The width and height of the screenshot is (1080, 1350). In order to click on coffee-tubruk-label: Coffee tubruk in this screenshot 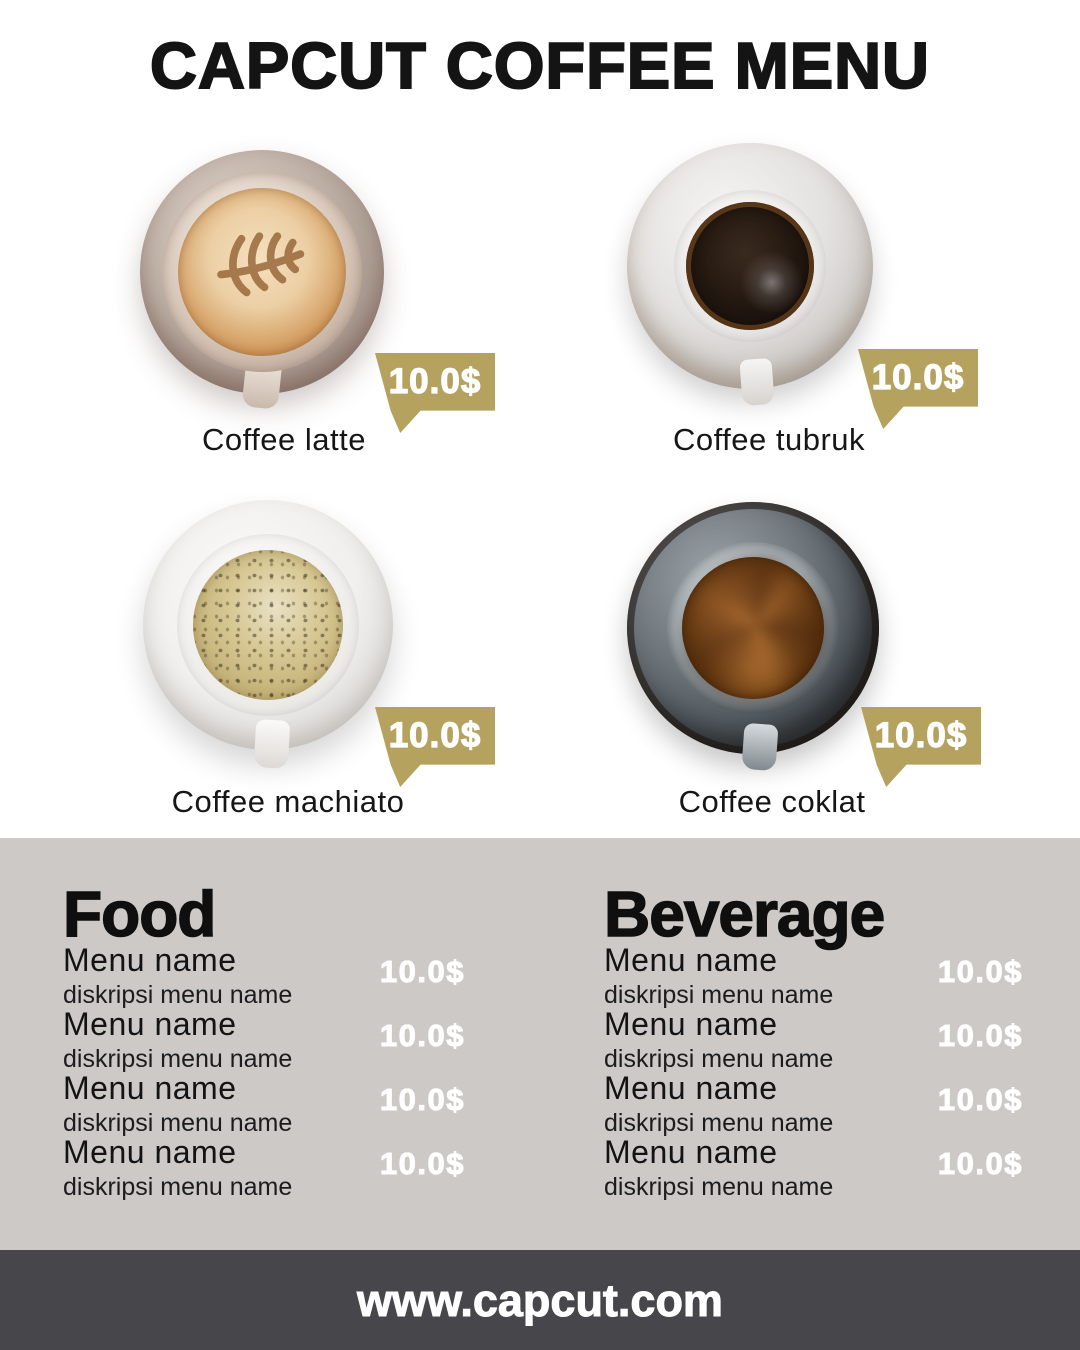, I will do `click(769, 439)`.